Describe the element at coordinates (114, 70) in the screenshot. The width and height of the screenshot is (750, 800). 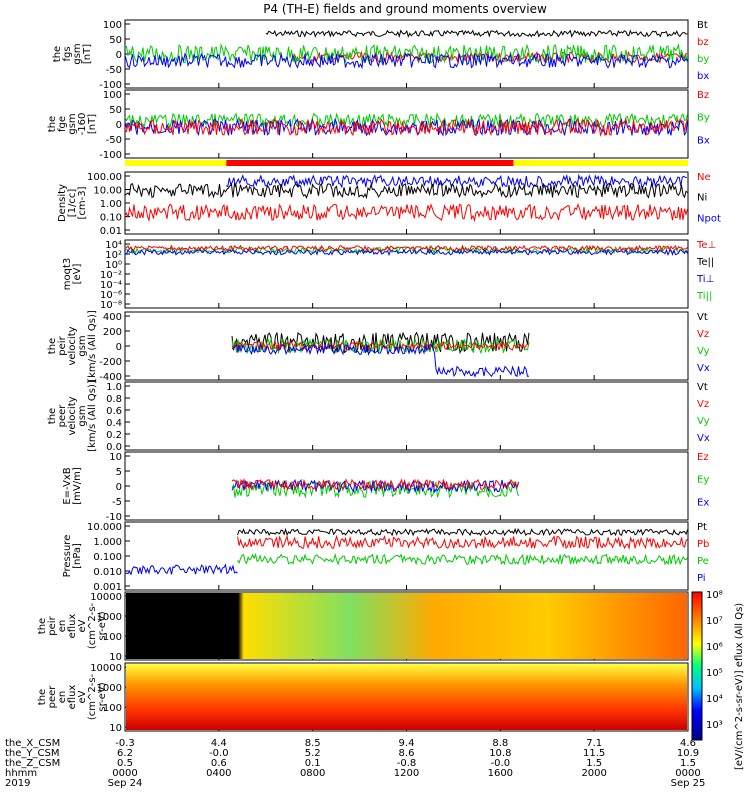
I see `ytick-label-fgs: -50` at that location.